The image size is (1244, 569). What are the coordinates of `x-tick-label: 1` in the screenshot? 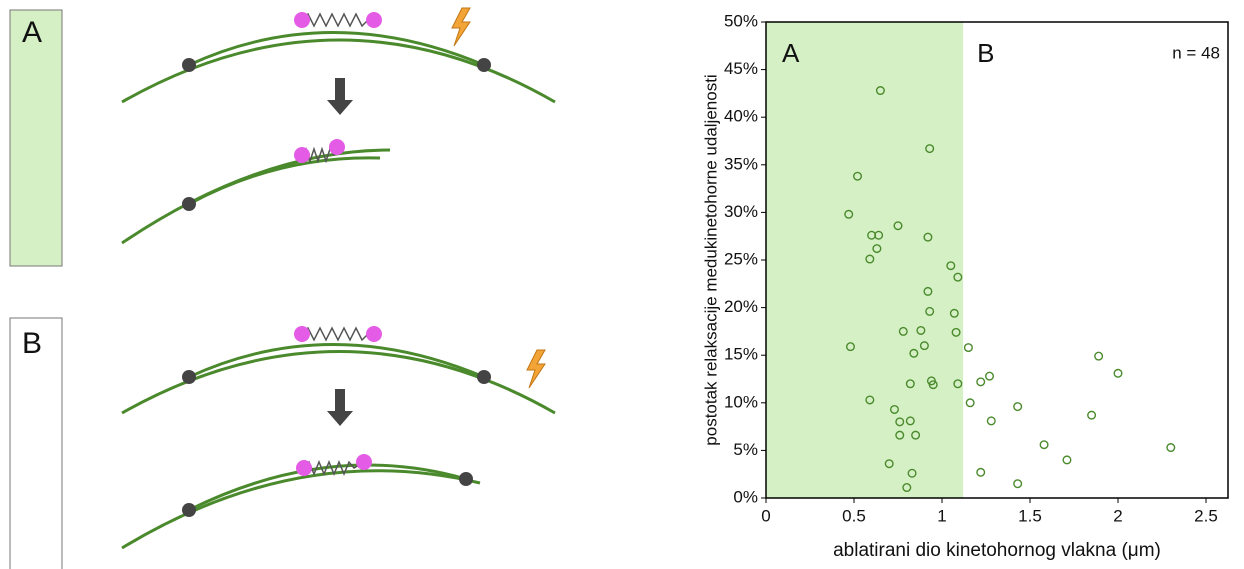 It's located at (941, 515).